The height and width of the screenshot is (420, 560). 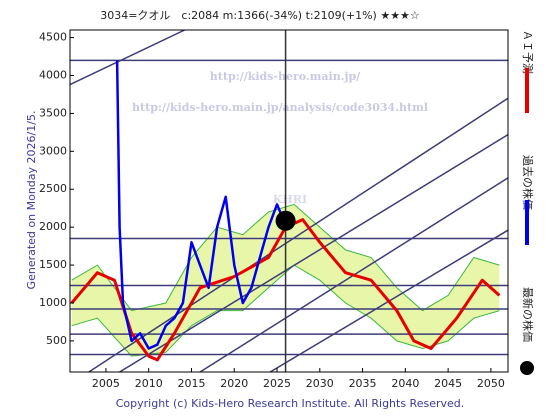 What do you see at coordinates (53, 264) in the screenshot?
I see `y-tick-label: 1500` at bounding box center [53, 264].